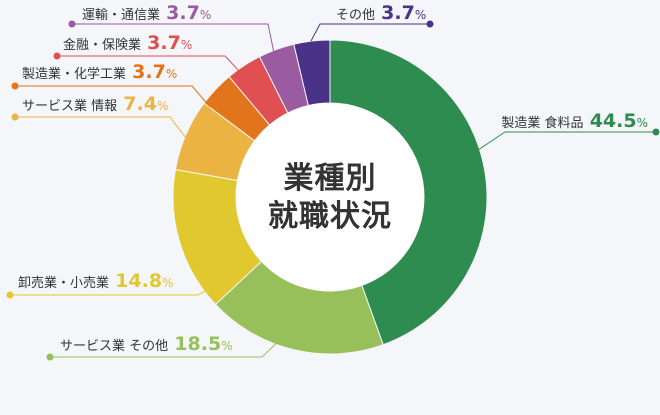 The height and width of the screenshot is (415, 660). Describe the element at coordinates (542, 123) in the screenshot. I see `slice-label-name: 製造業 食料品` at that location.